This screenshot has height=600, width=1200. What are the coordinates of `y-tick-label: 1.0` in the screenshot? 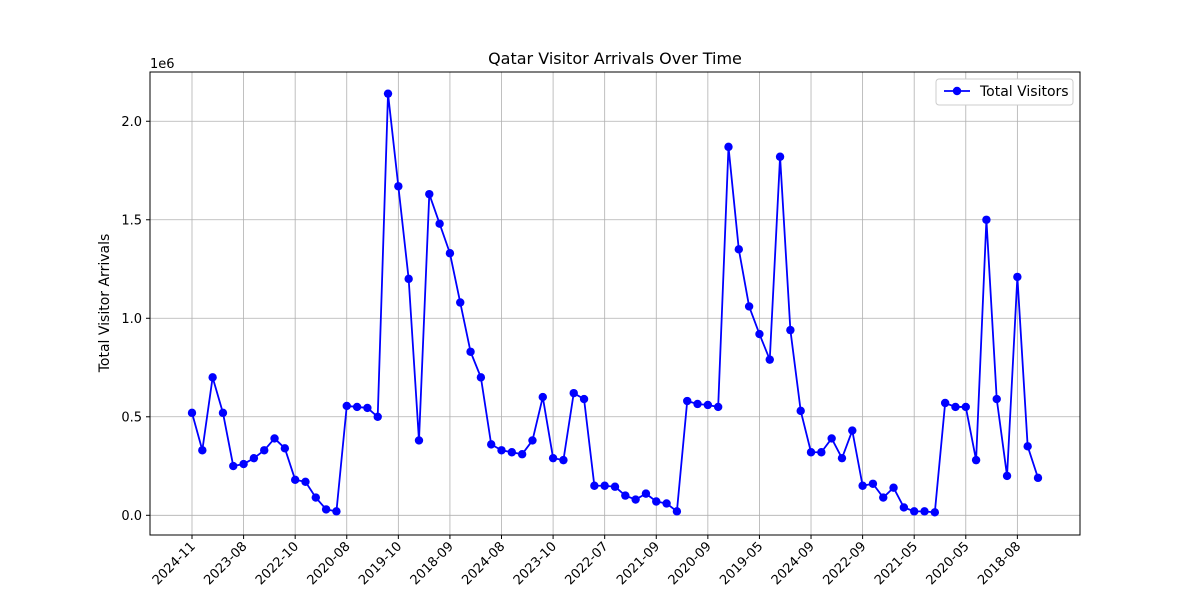 It's located at (131, 319).